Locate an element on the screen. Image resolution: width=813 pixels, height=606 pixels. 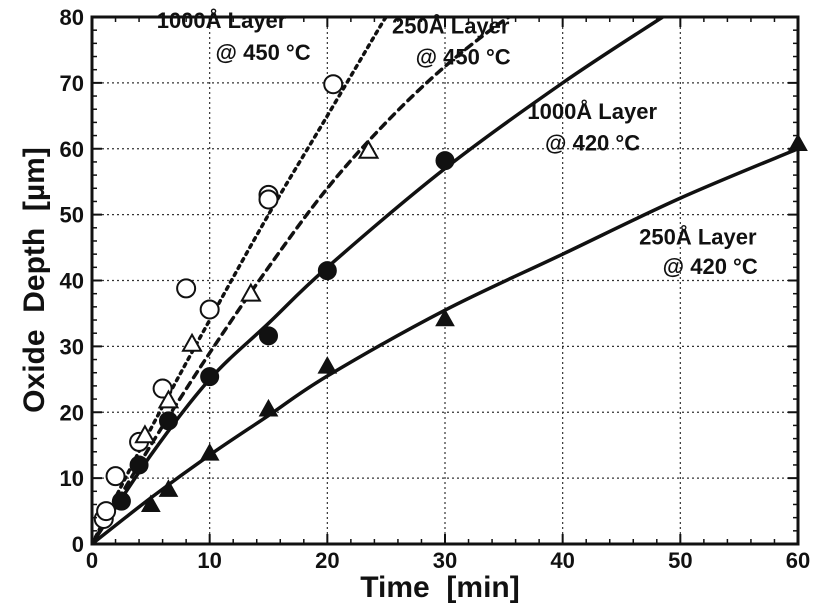
x-tick-label: 20 is located at coordinates (327, 560).